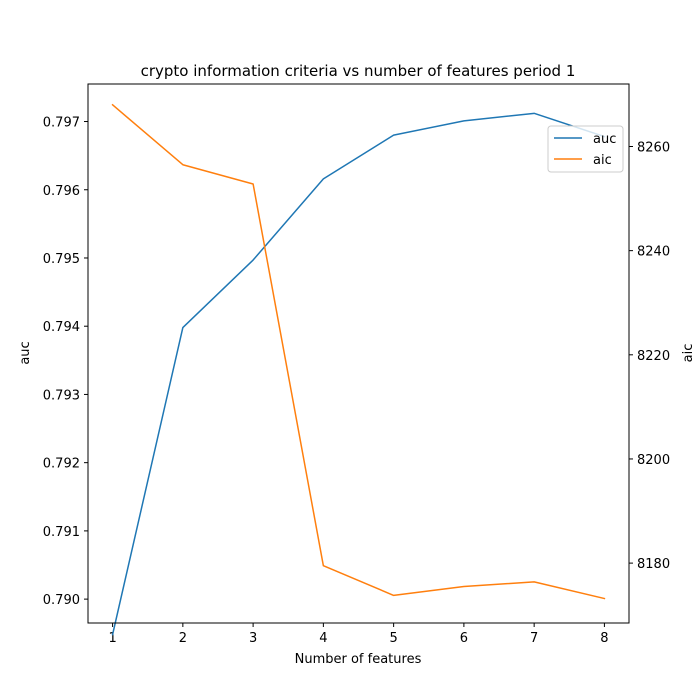 Image resolution: width=700 pixels, height=700 pixels. What do you see at coordinates (253, 638) in the screenshot?
I see `x-tick-label-3: 3` at bounding box center [253, 638].